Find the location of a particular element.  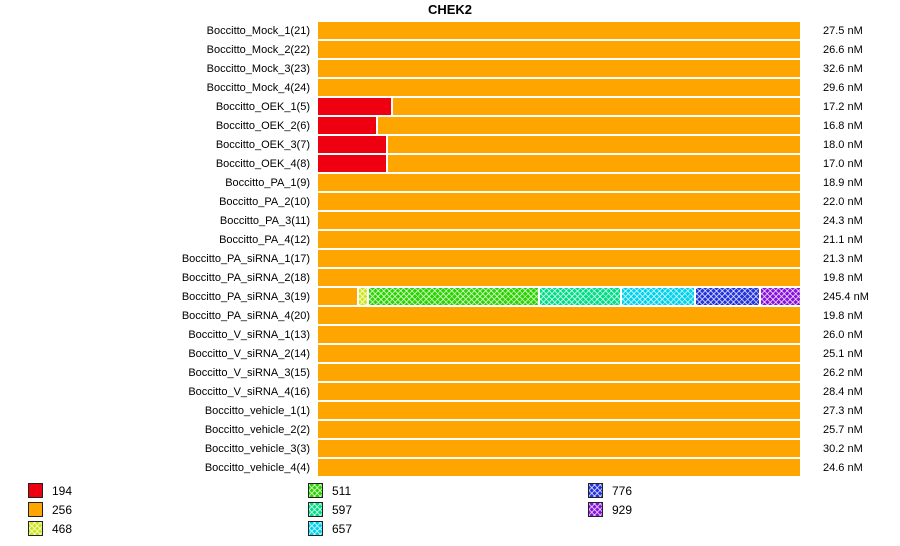

chart-row: Boccitto_OEK_4(8) 17.0 nM is located at coordinates (450, 163).